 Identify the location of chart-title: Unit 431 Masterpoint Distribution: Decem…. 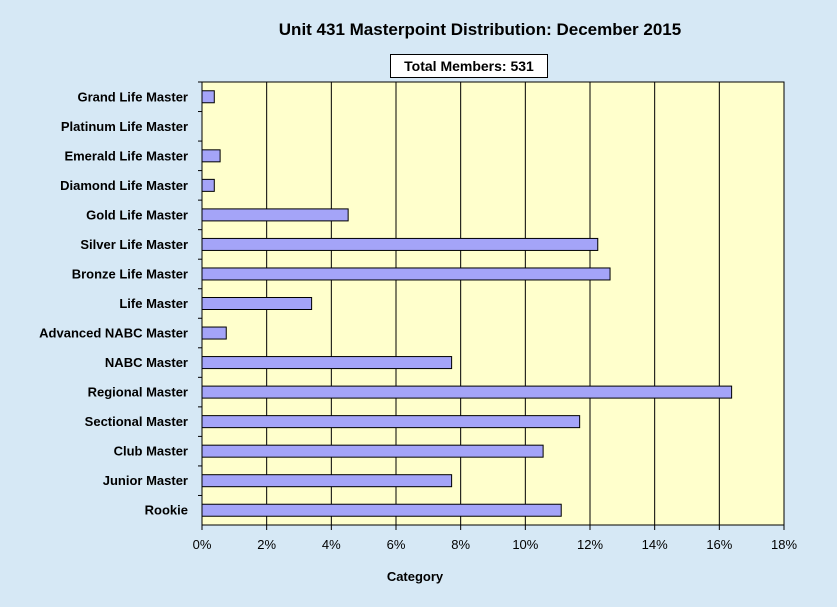
(480, 29).